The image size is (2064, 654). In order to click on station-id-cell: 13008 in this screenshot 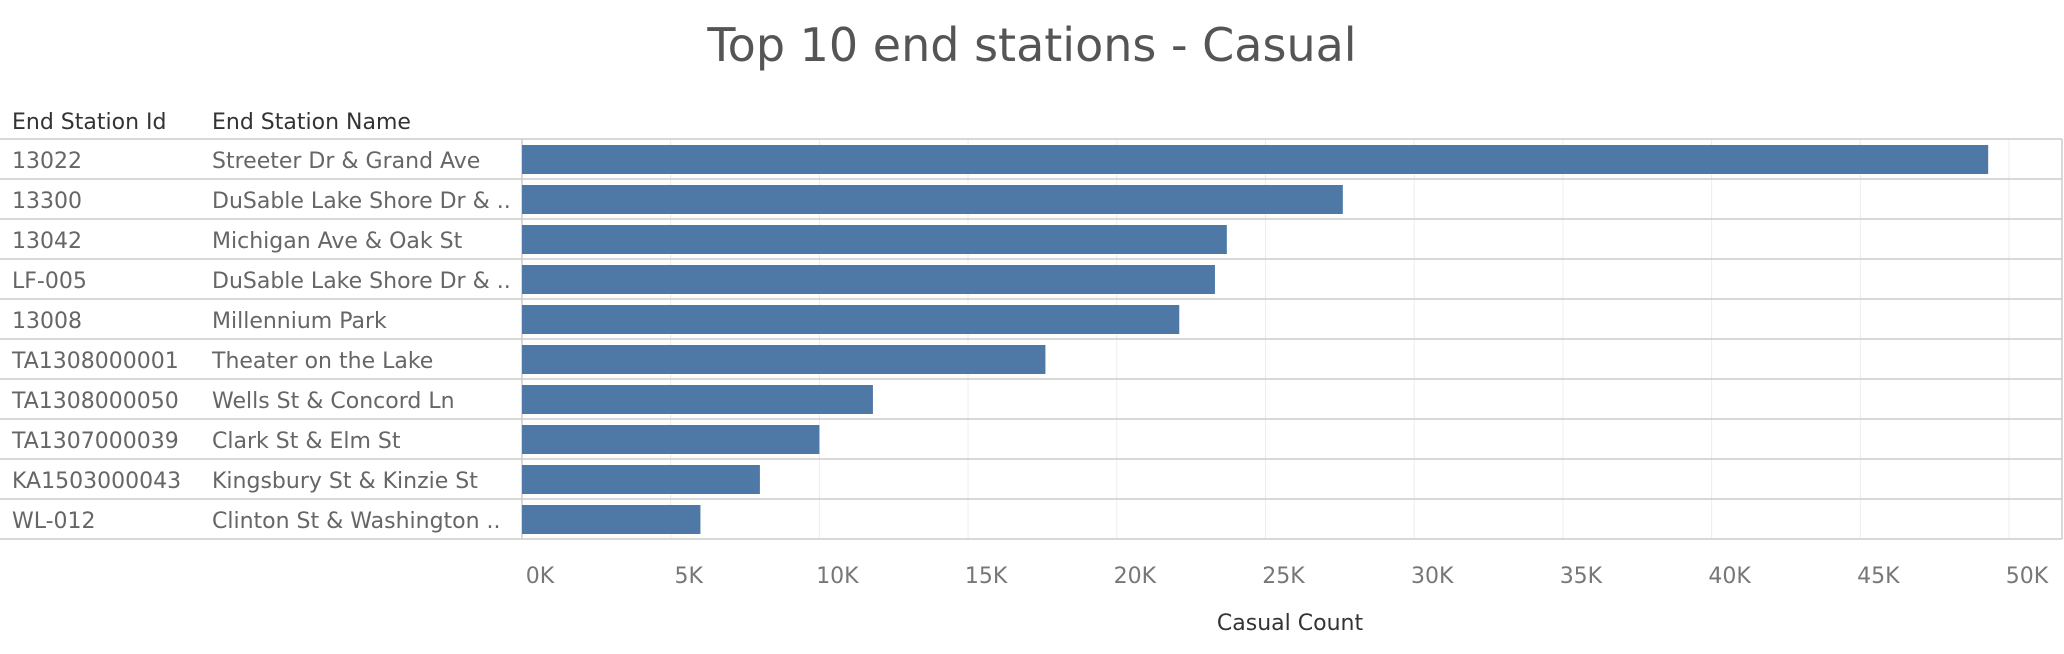, I will do `click(47, 321)`.